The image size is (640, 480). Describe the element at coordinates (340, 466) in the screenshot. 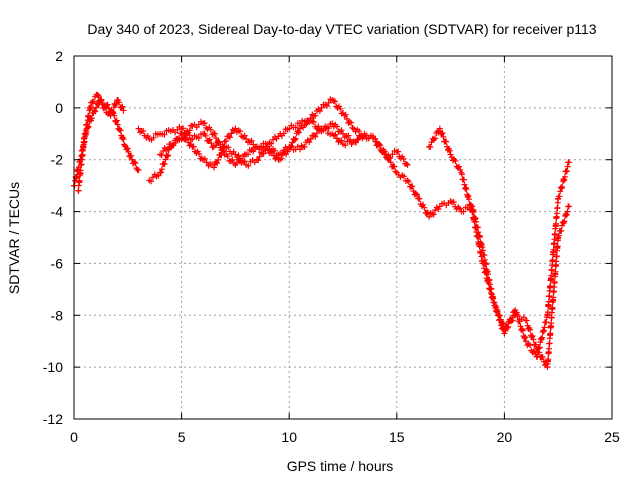

I see `x-axis-label: GPS time / hours` at that location.